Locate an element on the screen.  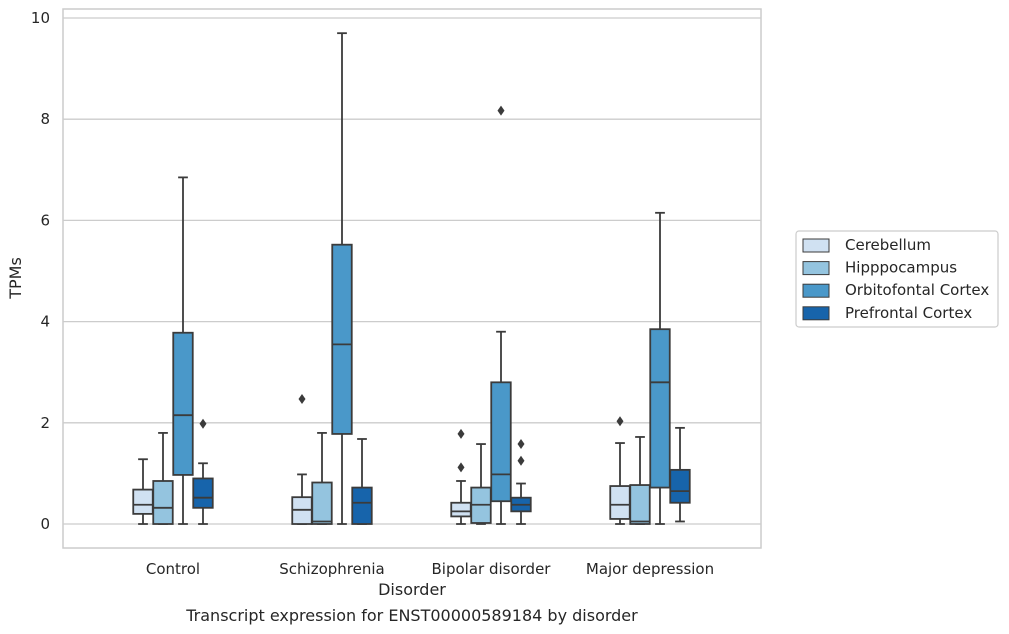
x-tick-label: Schizophrenia is located at coordinates (331, 569).